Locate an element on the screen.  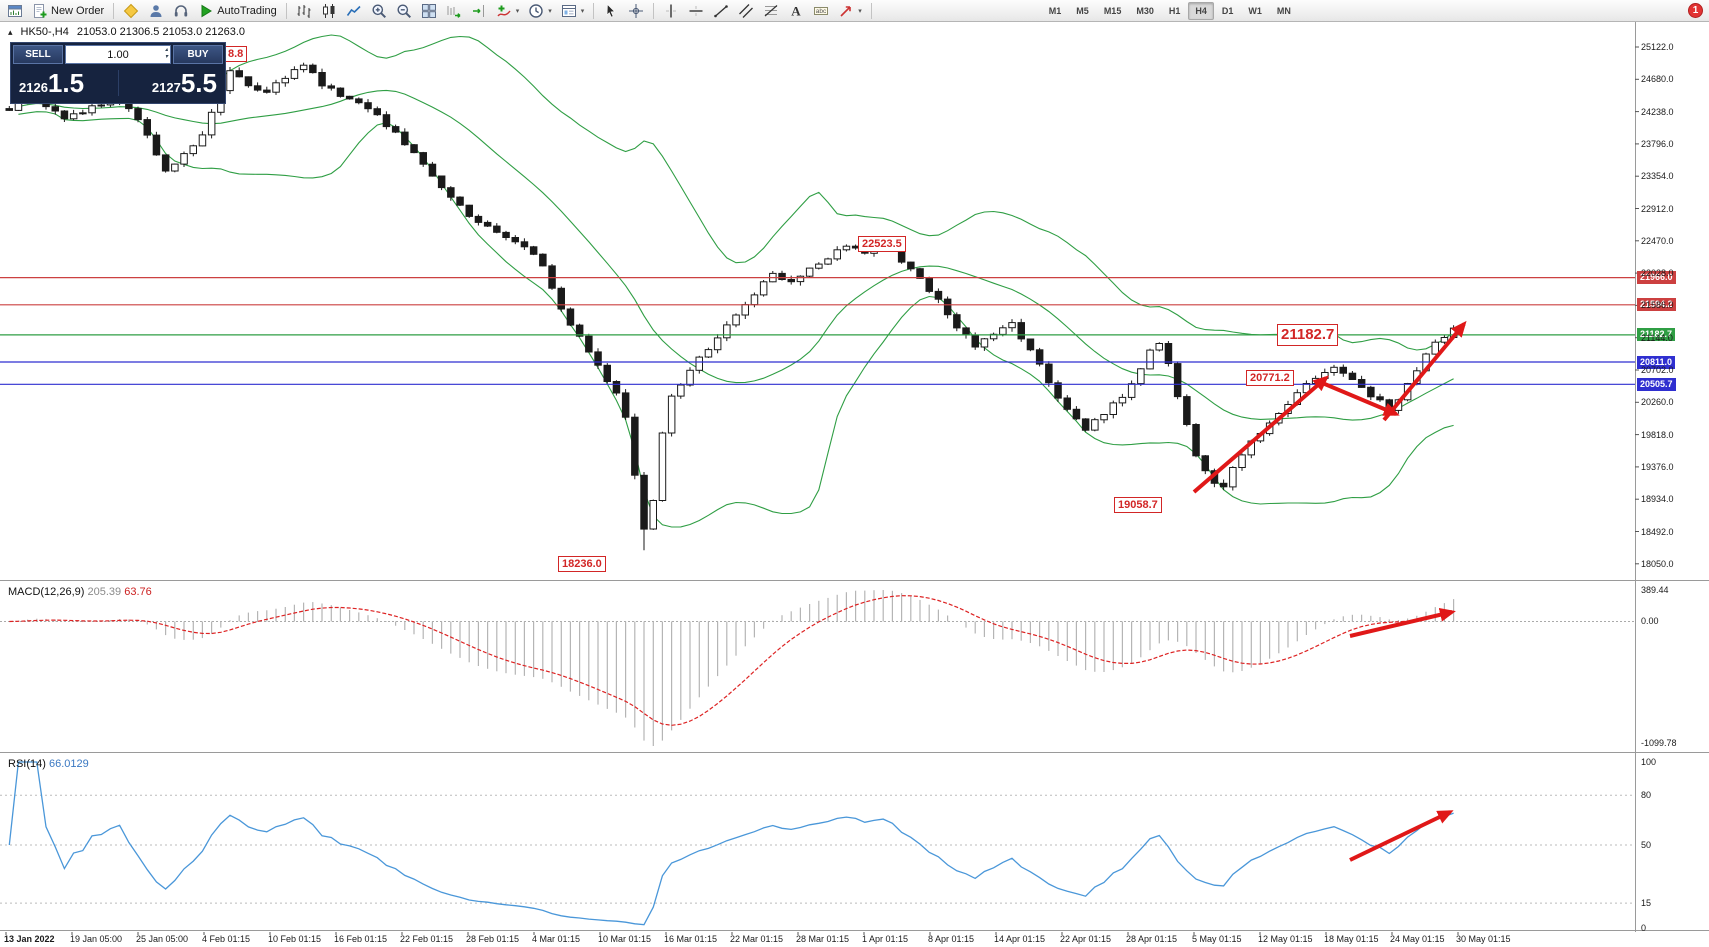
ohlc-values: 21053.0 21306.5 21053.0 21263.0 is located at coordinates (161, 32).